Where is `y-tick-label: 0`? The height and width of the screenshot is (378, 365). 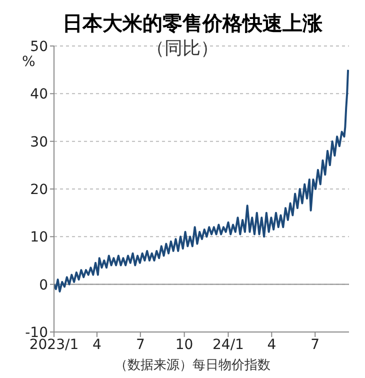 y-tick-label: 0 is located at coordinates (43, 285).